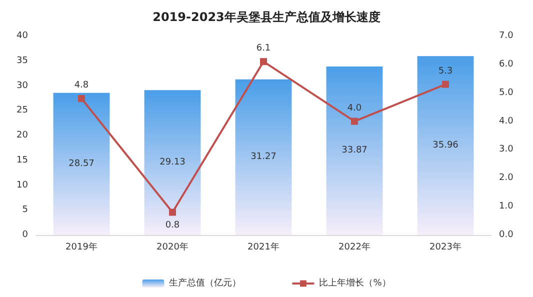 This screenshot has width=533, height=297. Describe the element at coordinates (22, 160) in the screenshot. I see `y-tick-label: 15` at that location.